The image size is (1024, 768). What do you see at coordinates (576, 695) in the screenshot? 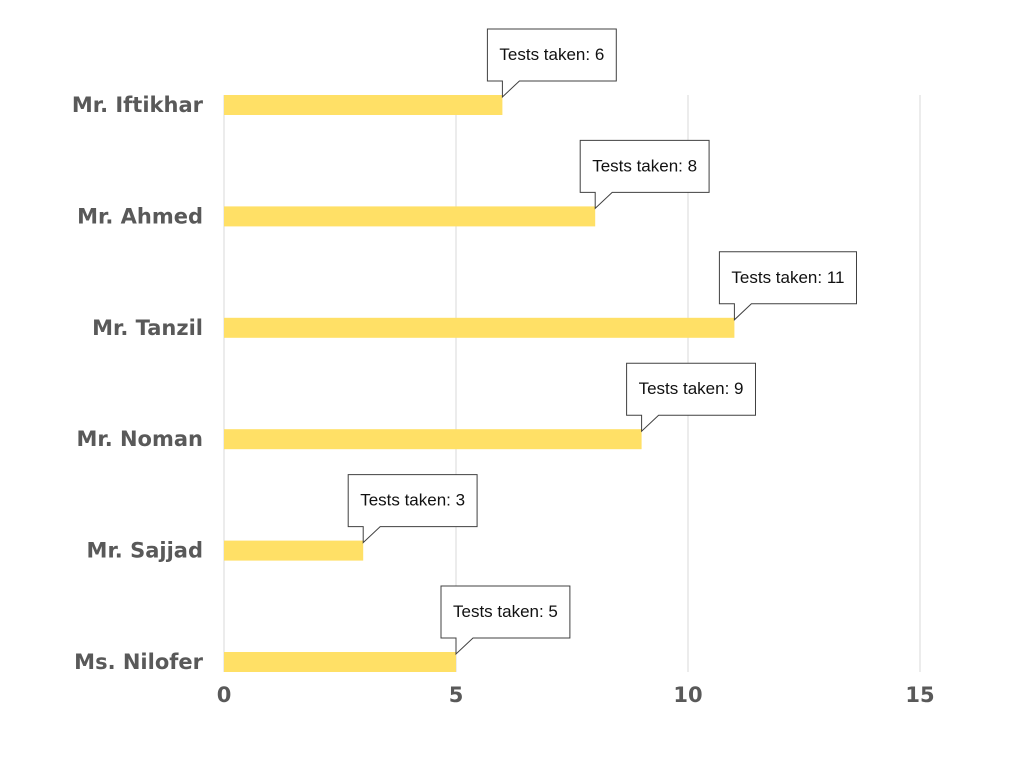
I see `x-axis-ticks: 0 5 10 15` at bounding box center [576, 695].